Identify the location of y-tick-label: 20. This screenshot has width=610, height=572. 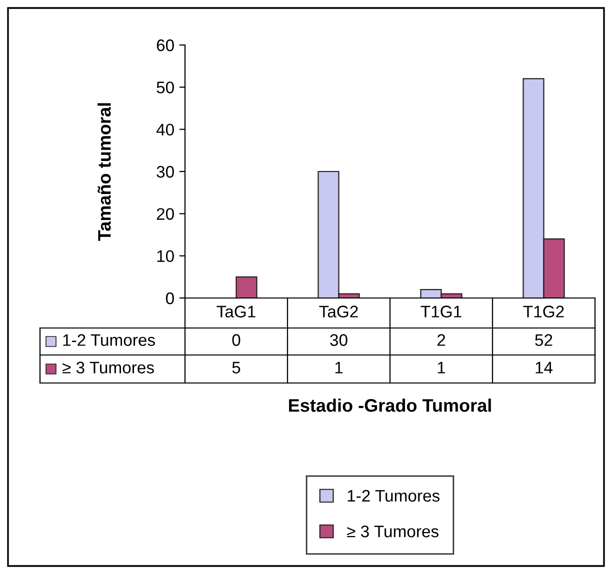
(165, 214).